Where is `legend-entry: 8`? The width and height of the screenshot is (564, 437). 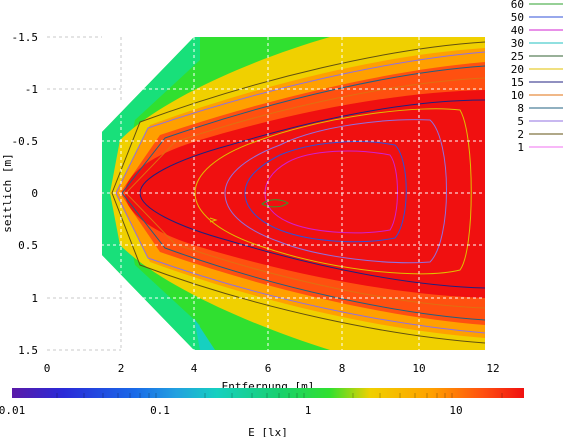 legend-entry: 8 is located at coordinates (540, 108).